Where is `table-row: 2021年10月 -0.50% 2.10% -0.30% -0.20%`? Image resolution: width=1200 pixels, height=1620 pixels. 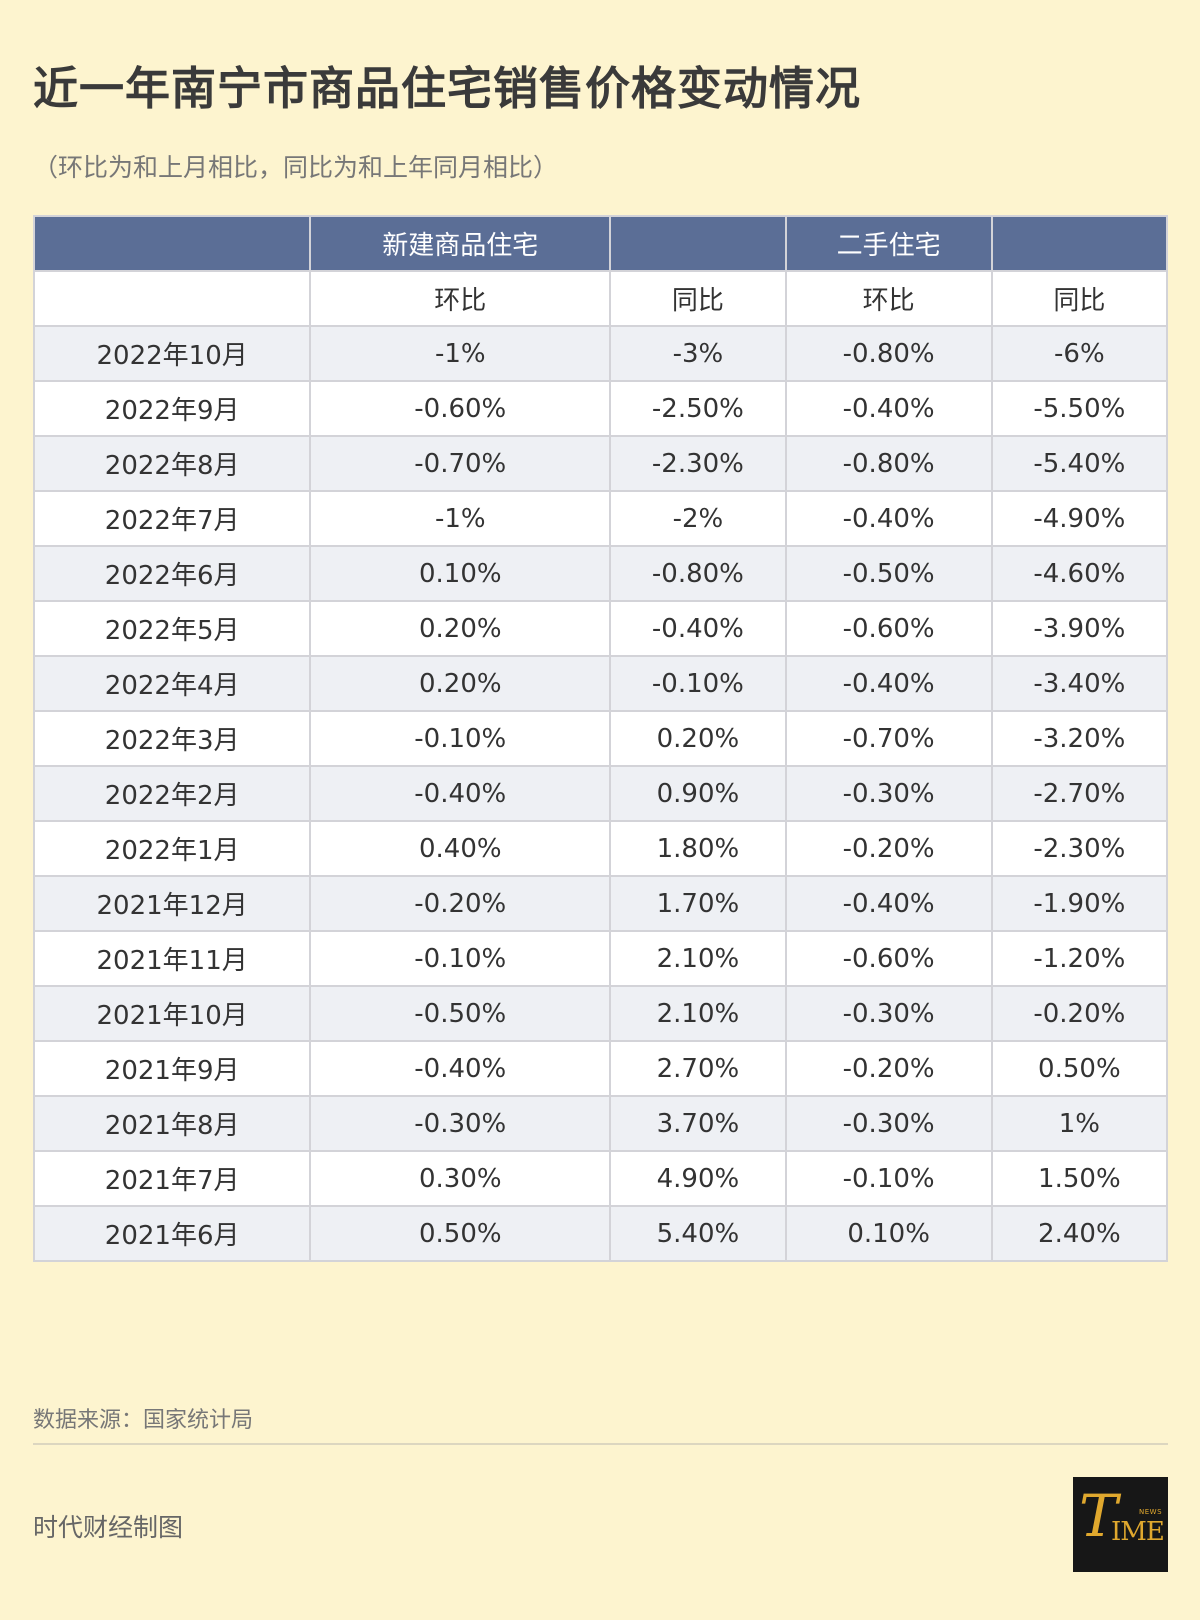
table-row: 2021年10月 -0.50% 2.10% -0.30% -0.20% is located at coordinates (600, 1013).